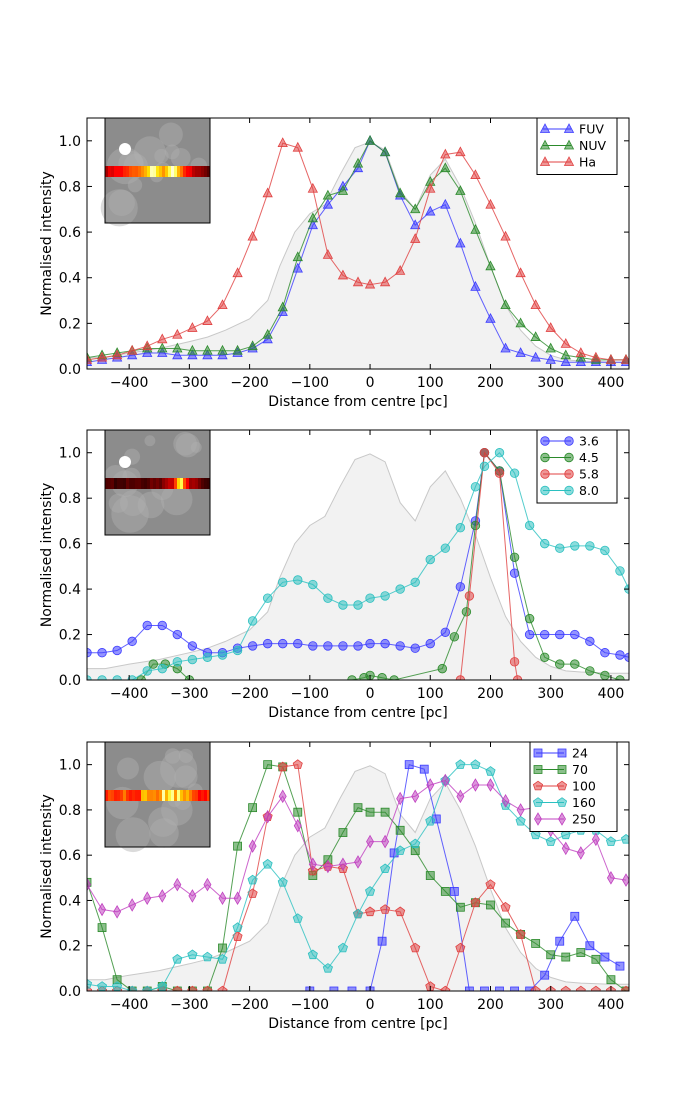  What do you see at coordinates (489, 564) in the screenshot?
I see `series-5.8` at bounding box center [489, 564].